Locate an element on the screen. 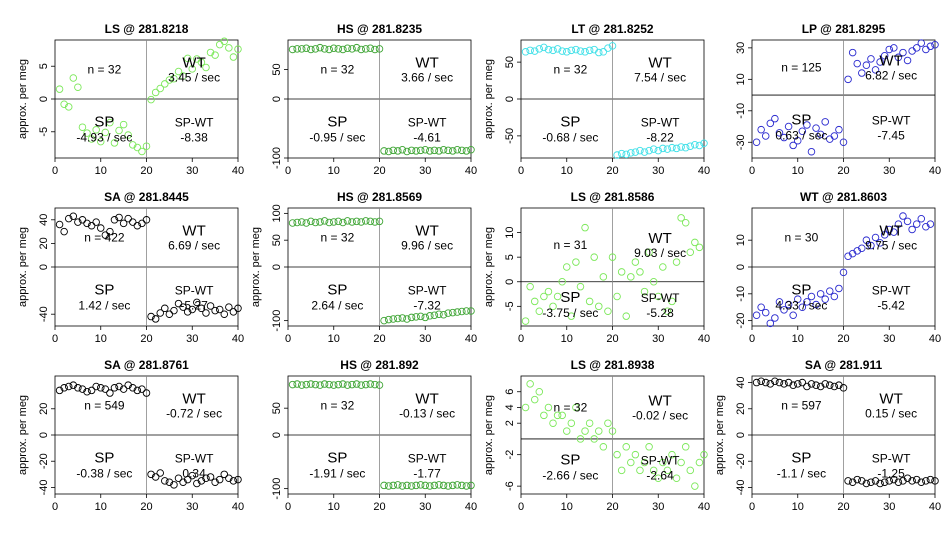  sp-rate: 4.33 / sec is located at coordinates (801, 306).